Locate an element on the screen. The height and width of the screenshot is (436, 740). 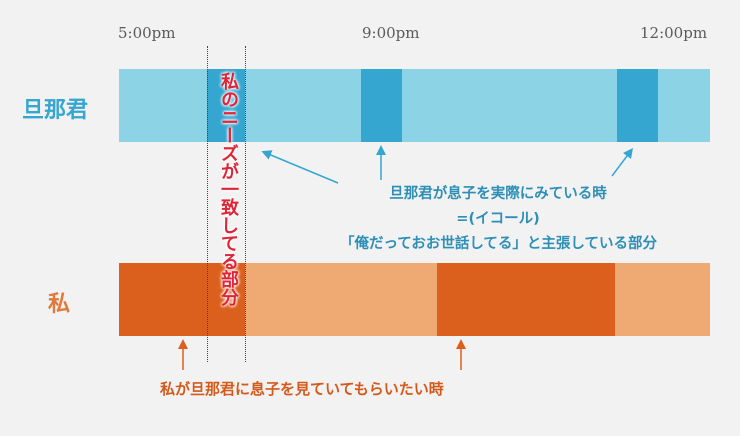
husband-annotation-line3: 「俺だっておお世話してる」と主張している部分 is located at coordinates (498, 244).